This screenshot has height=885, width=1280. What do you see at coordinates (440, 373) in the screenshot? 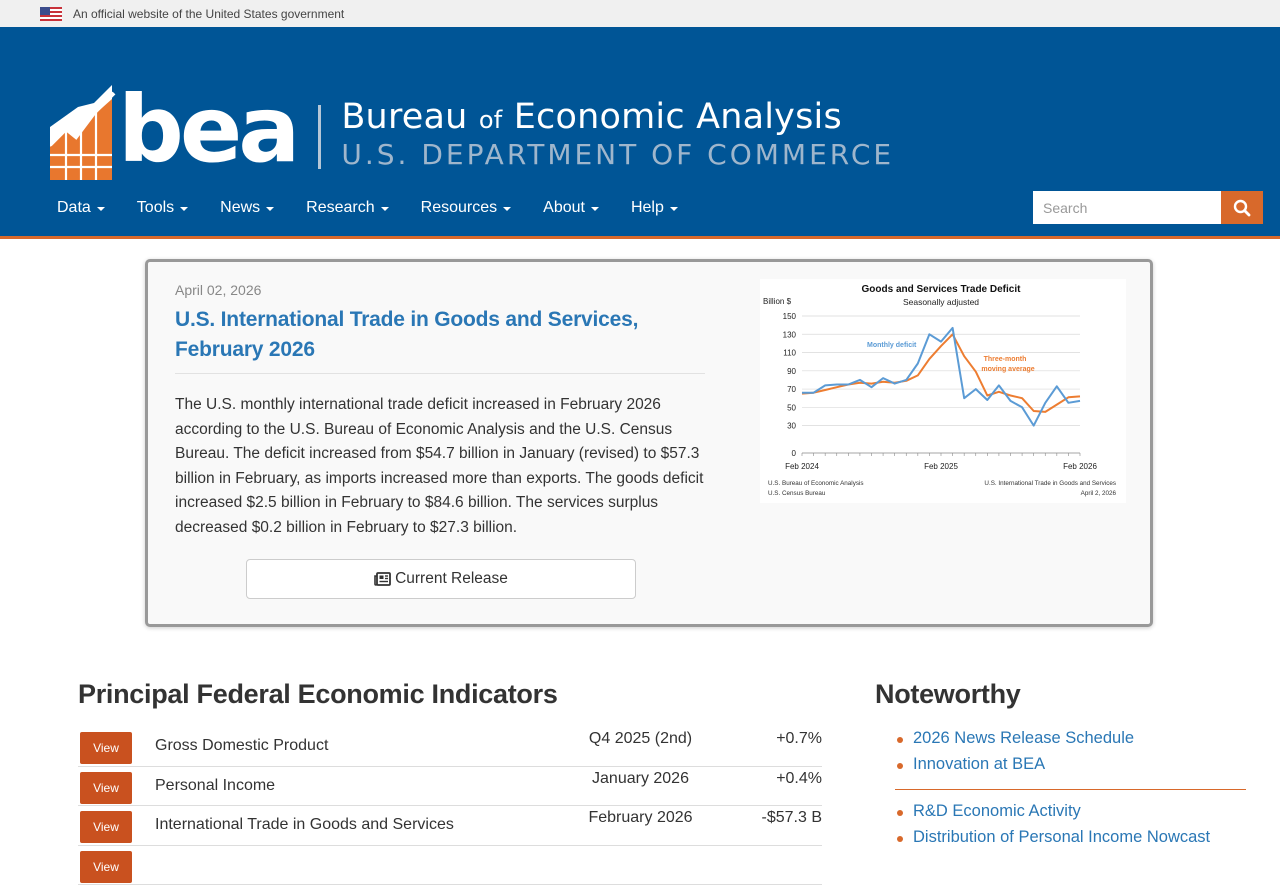
I see `divider` at bounding box center [440, 373].